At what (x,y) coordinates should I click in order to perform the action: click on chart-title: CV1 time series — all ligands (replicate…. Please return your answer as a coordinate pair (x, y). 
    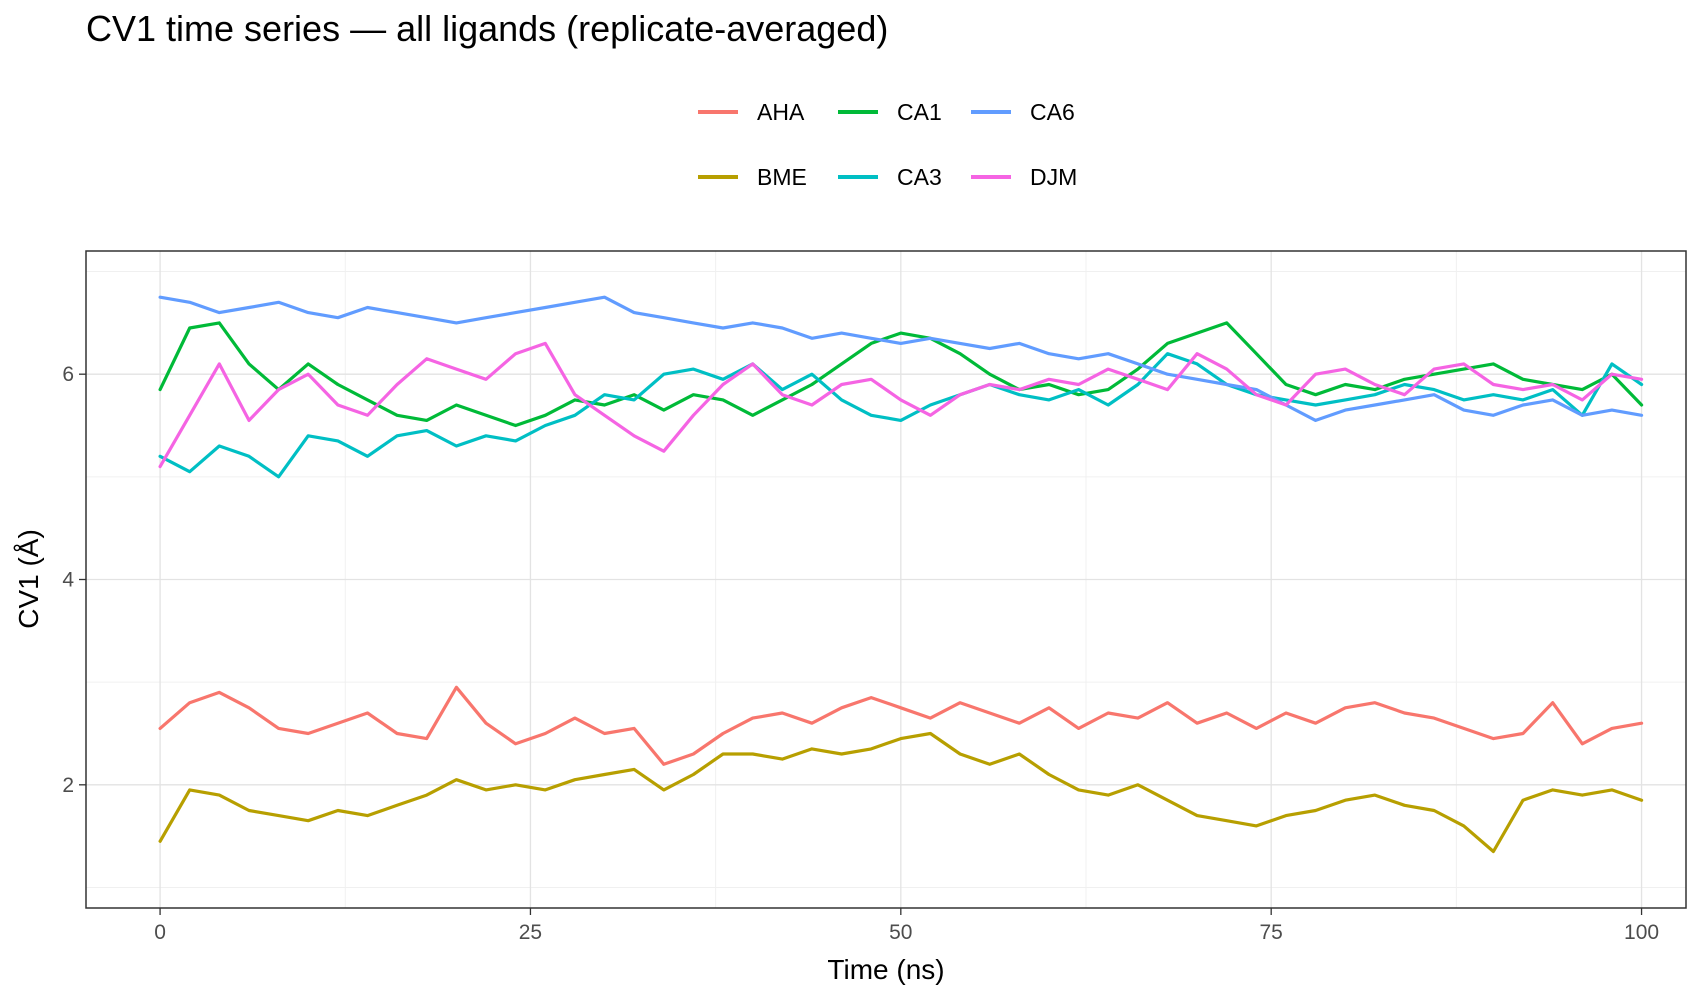
    Looking at the image, I should click on (487, 28).